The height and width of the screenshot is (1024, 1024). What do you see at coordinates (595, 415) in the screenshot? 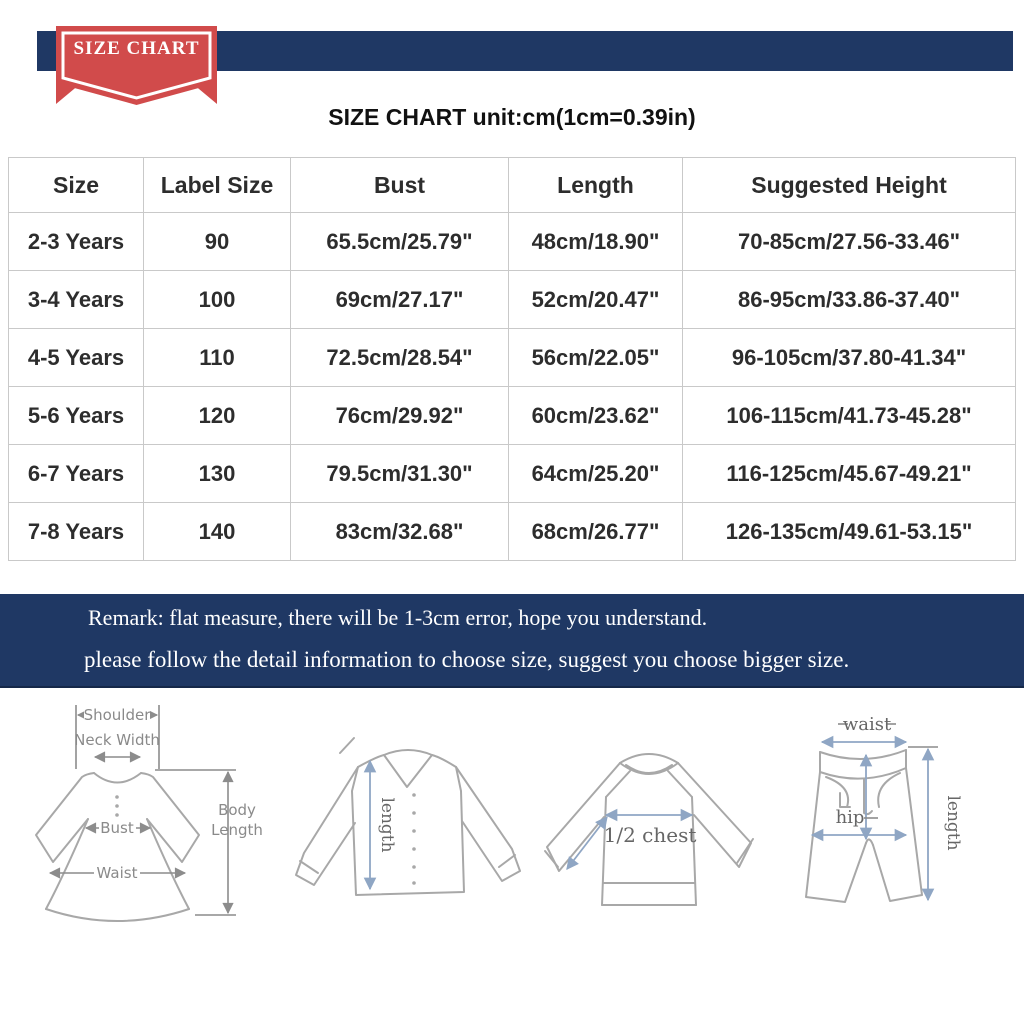
I see `cell-length: 60cm/23.62"` at bounding box center [595, 415].